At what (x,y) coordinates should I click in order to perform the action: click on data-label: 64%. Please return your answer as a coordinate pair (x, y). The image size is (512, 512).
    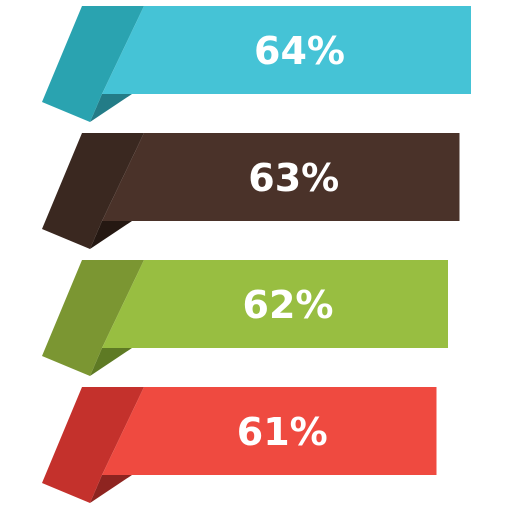
    Looking at the image, I should click on (299, 51).